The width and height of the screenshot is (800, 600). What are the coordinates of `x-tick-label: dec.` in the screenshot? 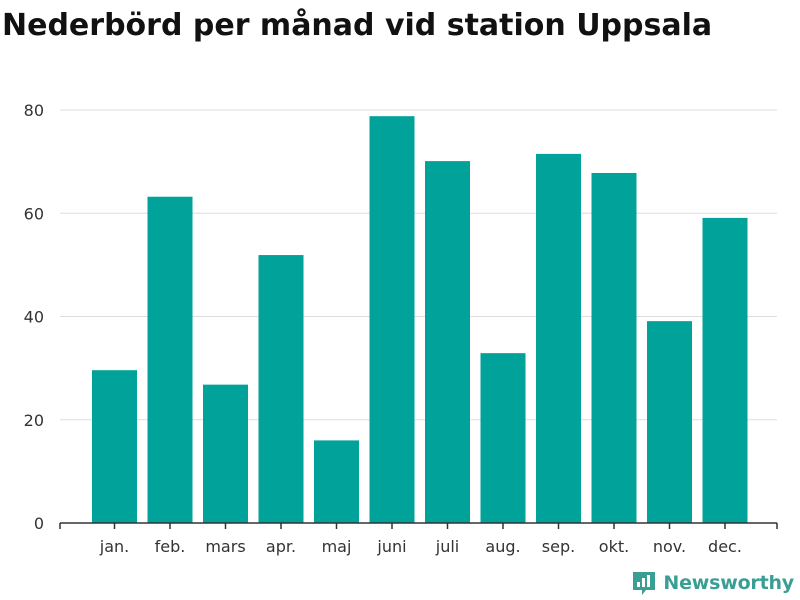 It's located at (725, 546).